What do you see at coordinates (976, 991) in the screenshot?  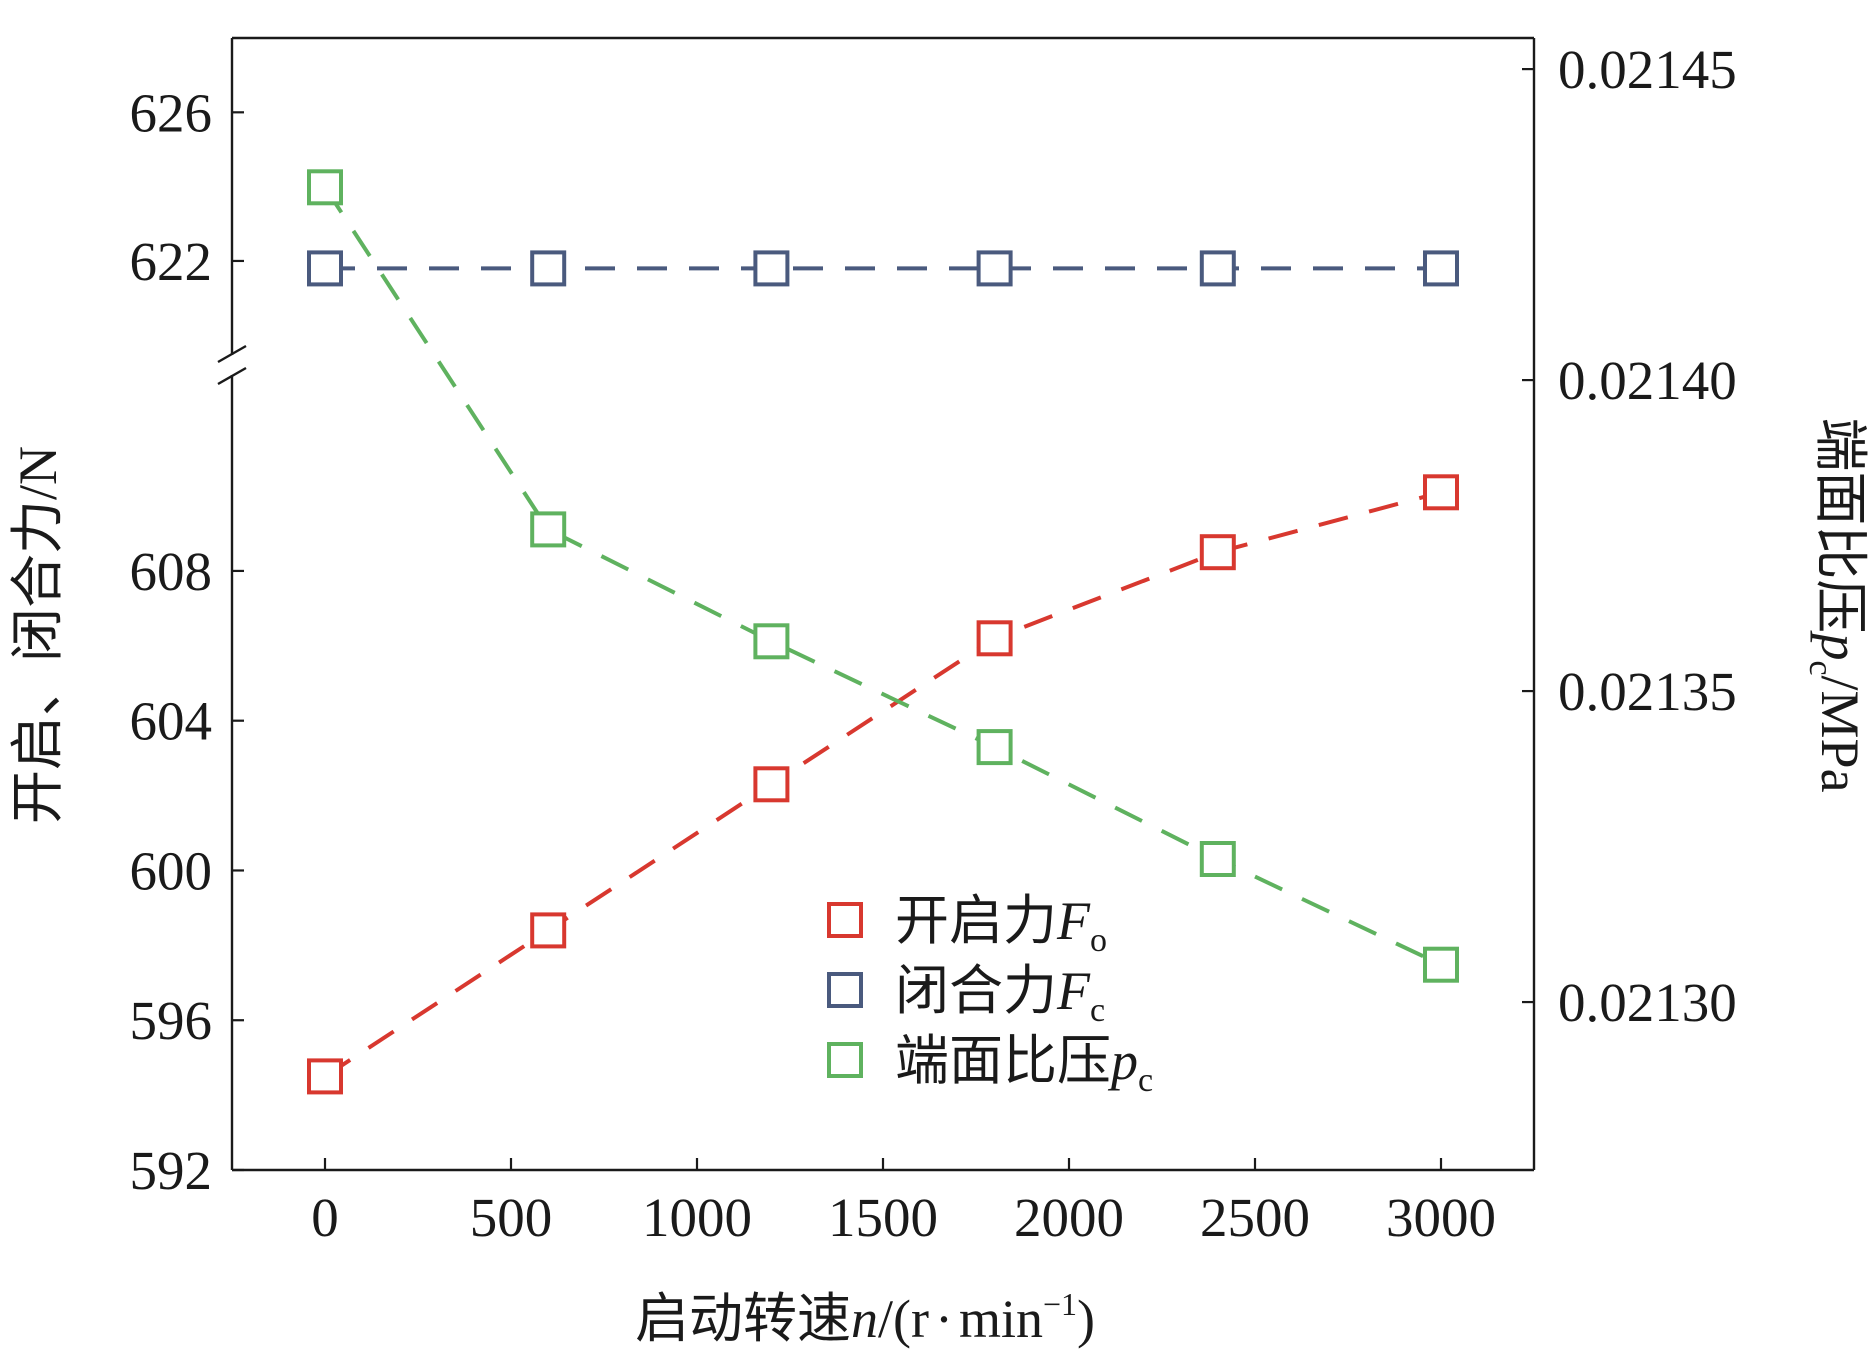 I see `legend-label-text: 闭合力` at bounding box center [976, 991].